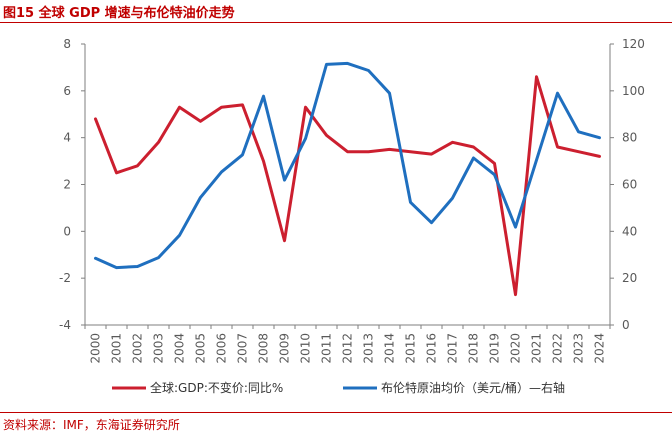 The image size is (672, 435). Describe the element at coordinates (453, 348) in the screenshot. I see `x-tick-label: 2017` at that location.